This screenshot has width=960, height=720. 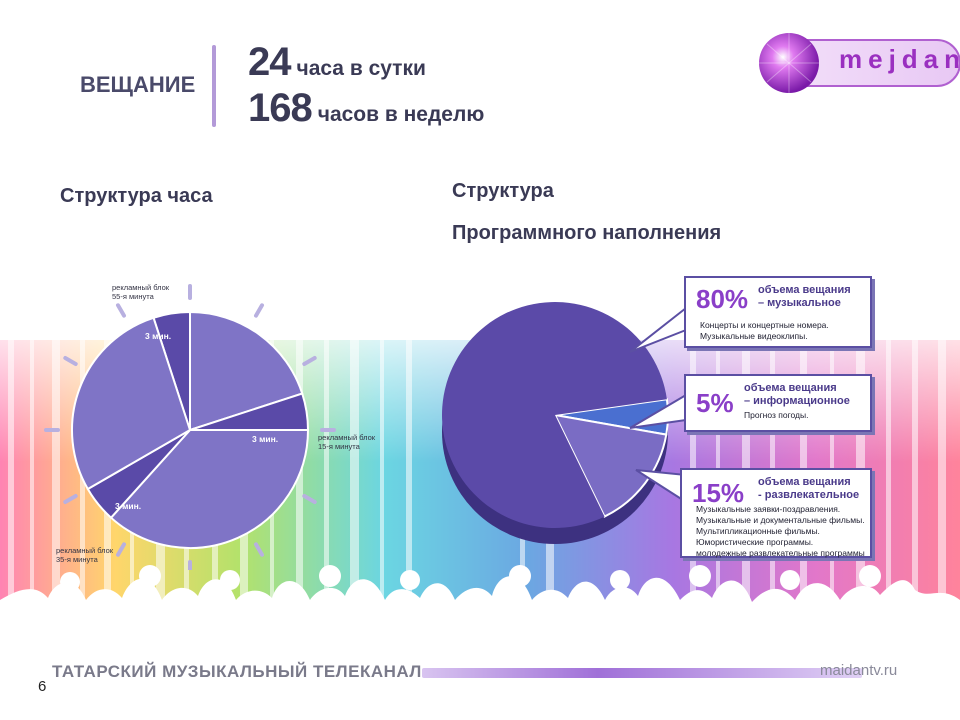 I want to click on slice-label-35: 3 мин., so click(x=128, y=506).